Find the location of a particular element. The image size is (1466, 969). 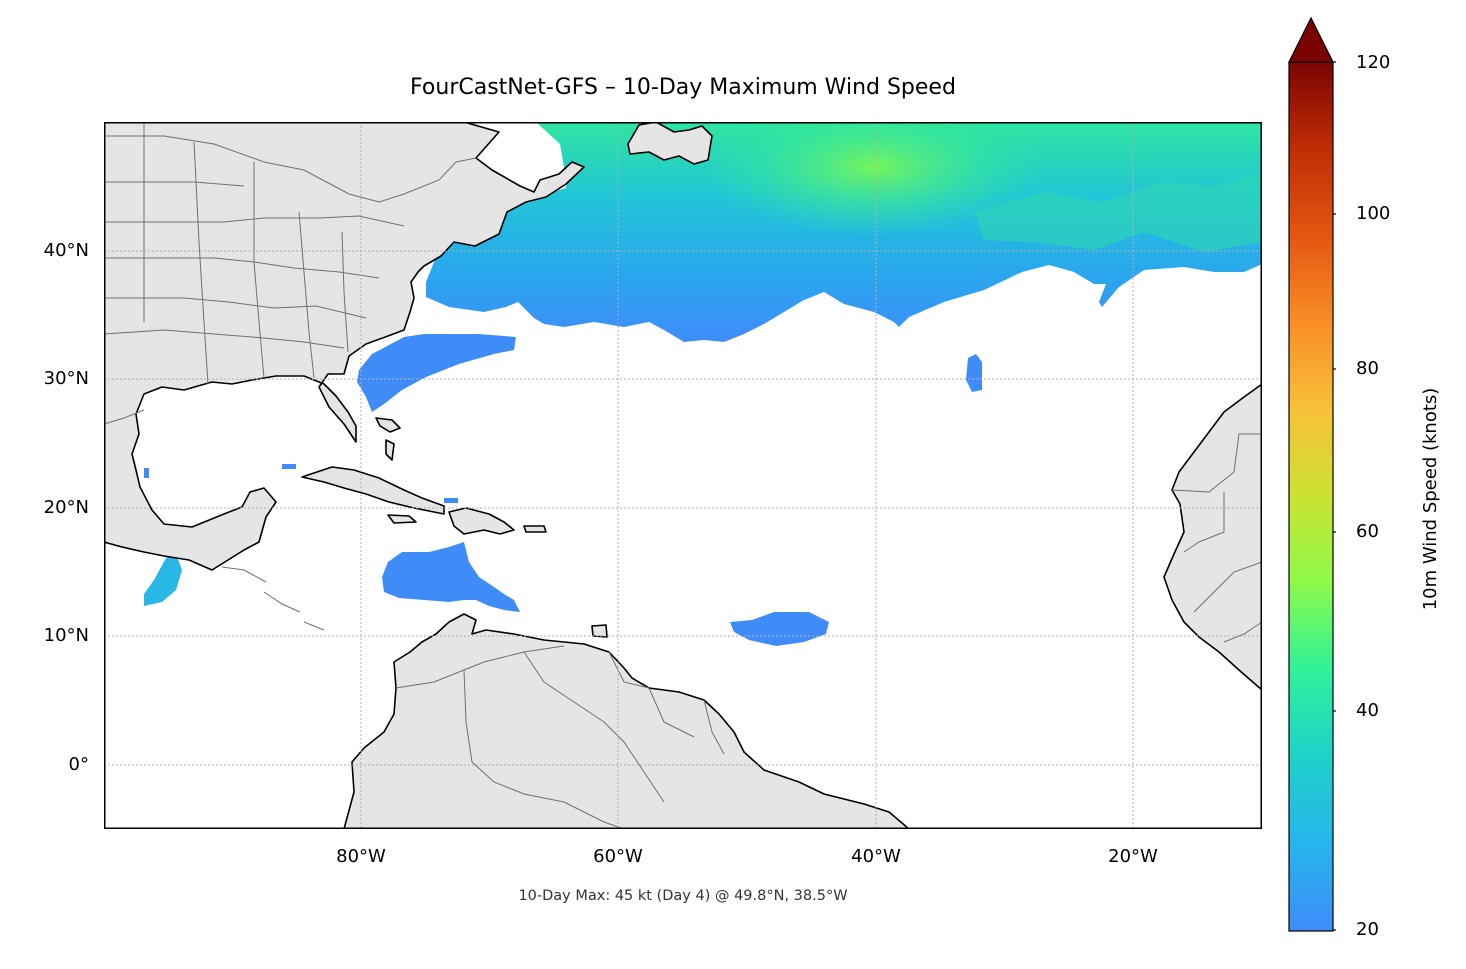

lon-label-40w: 40°W is located at coordinates (876, 856).